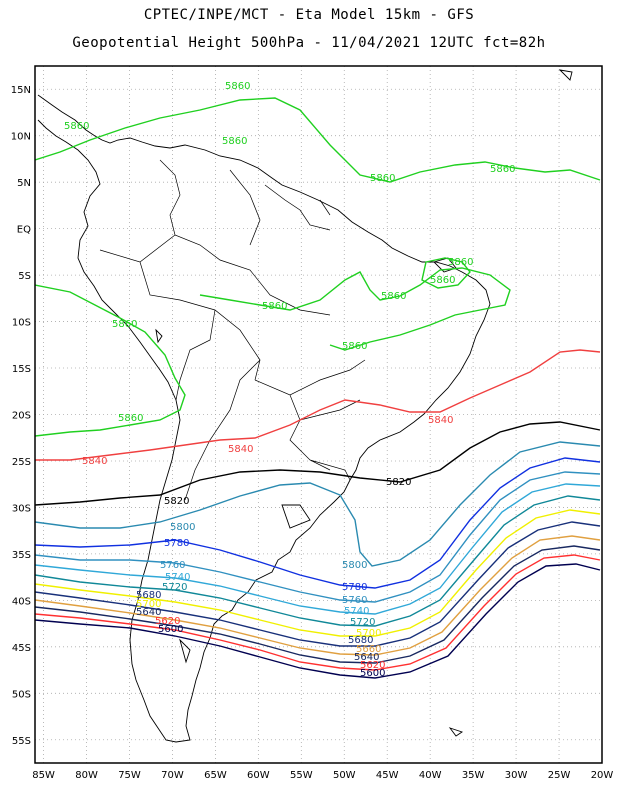  What do you see at coordinates (24, 230) in the screenshot?
I see `latitude-label: EQ` at bounding box center [24, 230].